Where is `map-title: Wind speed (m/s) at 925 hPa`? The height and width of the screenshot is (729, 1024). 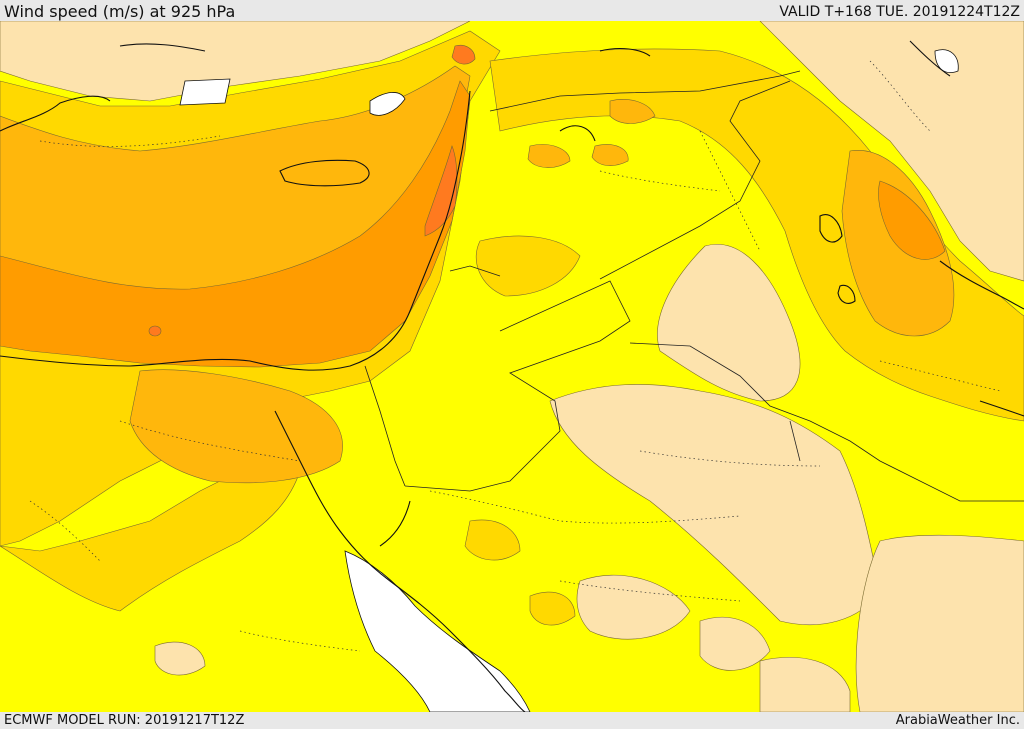
map-title: Wind speed (m/s) at 925 hPa is located at coordinates (120, 11).